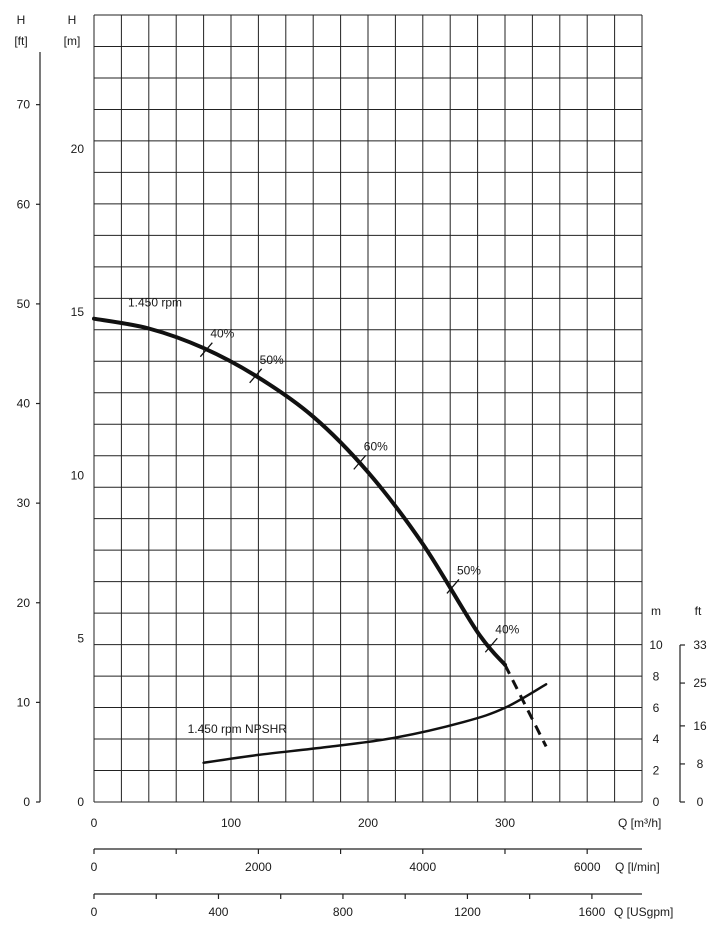  What do you see at coordinates (592, 912) in the screenshot?
I see `x-usgpm-tick-label: 1600` at bounding box center [592, 912].